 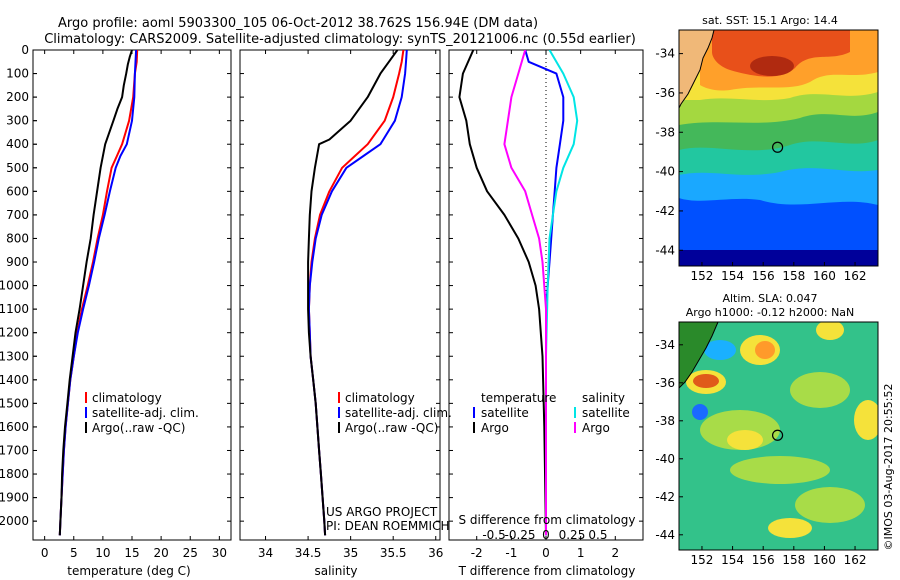 What do you see at coordinates (562, 293) in the screenshot?
I see `series-line-s-satellite` at bounding box center [562, 293].